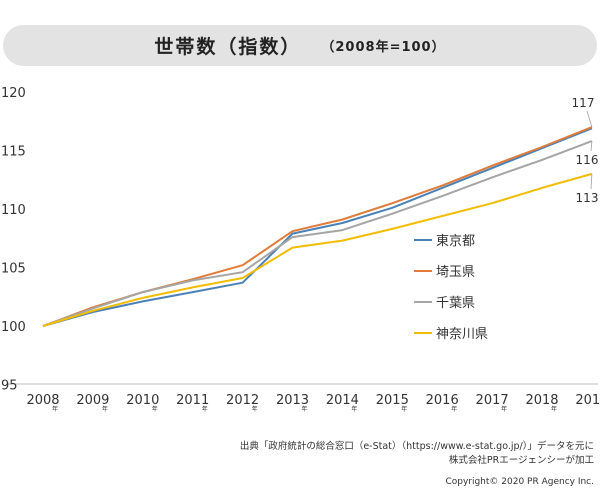  Describe the element at coordinates (583, 103) in the screenshot. I see `end-label: 117` at that location.